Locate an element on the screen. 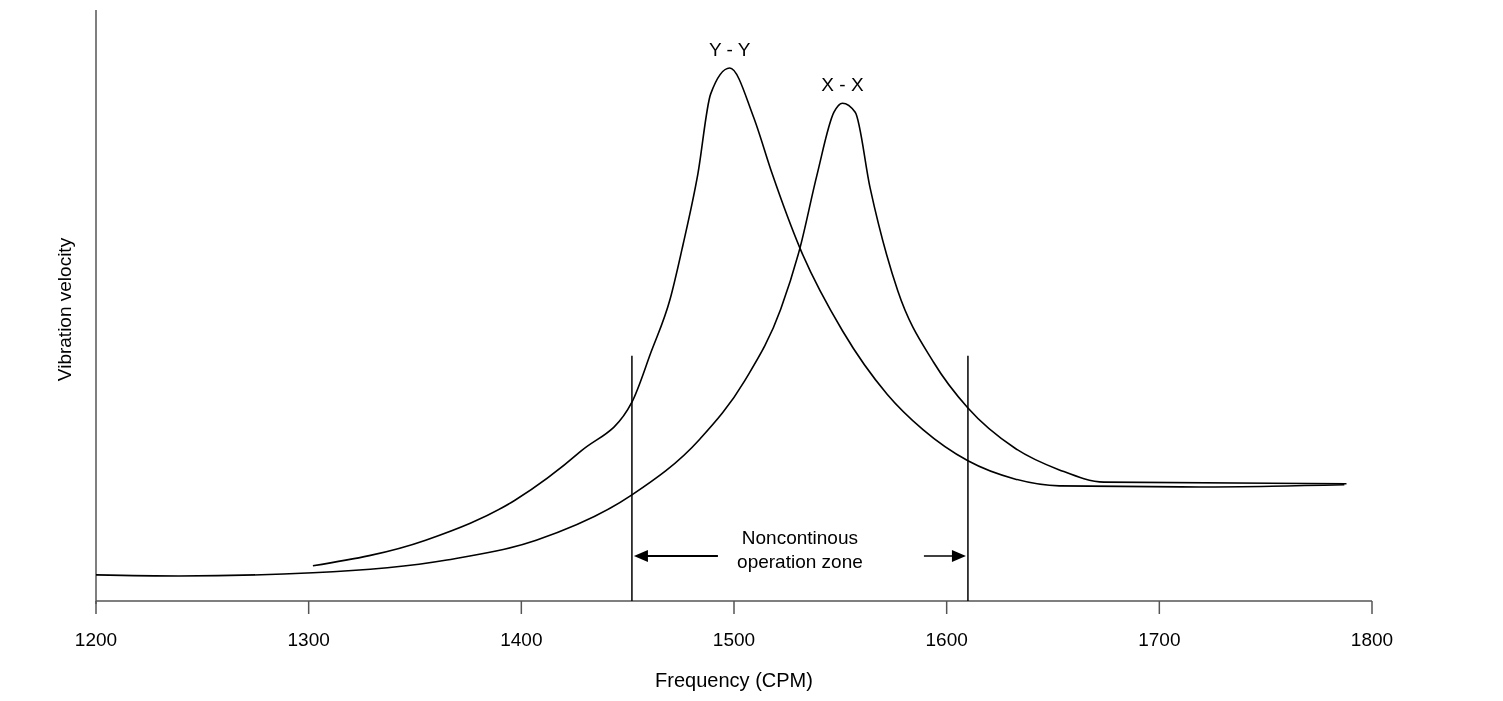 The image size is (1503, 701). x-tick-label: 1300 is located at coordinates (308, 639).